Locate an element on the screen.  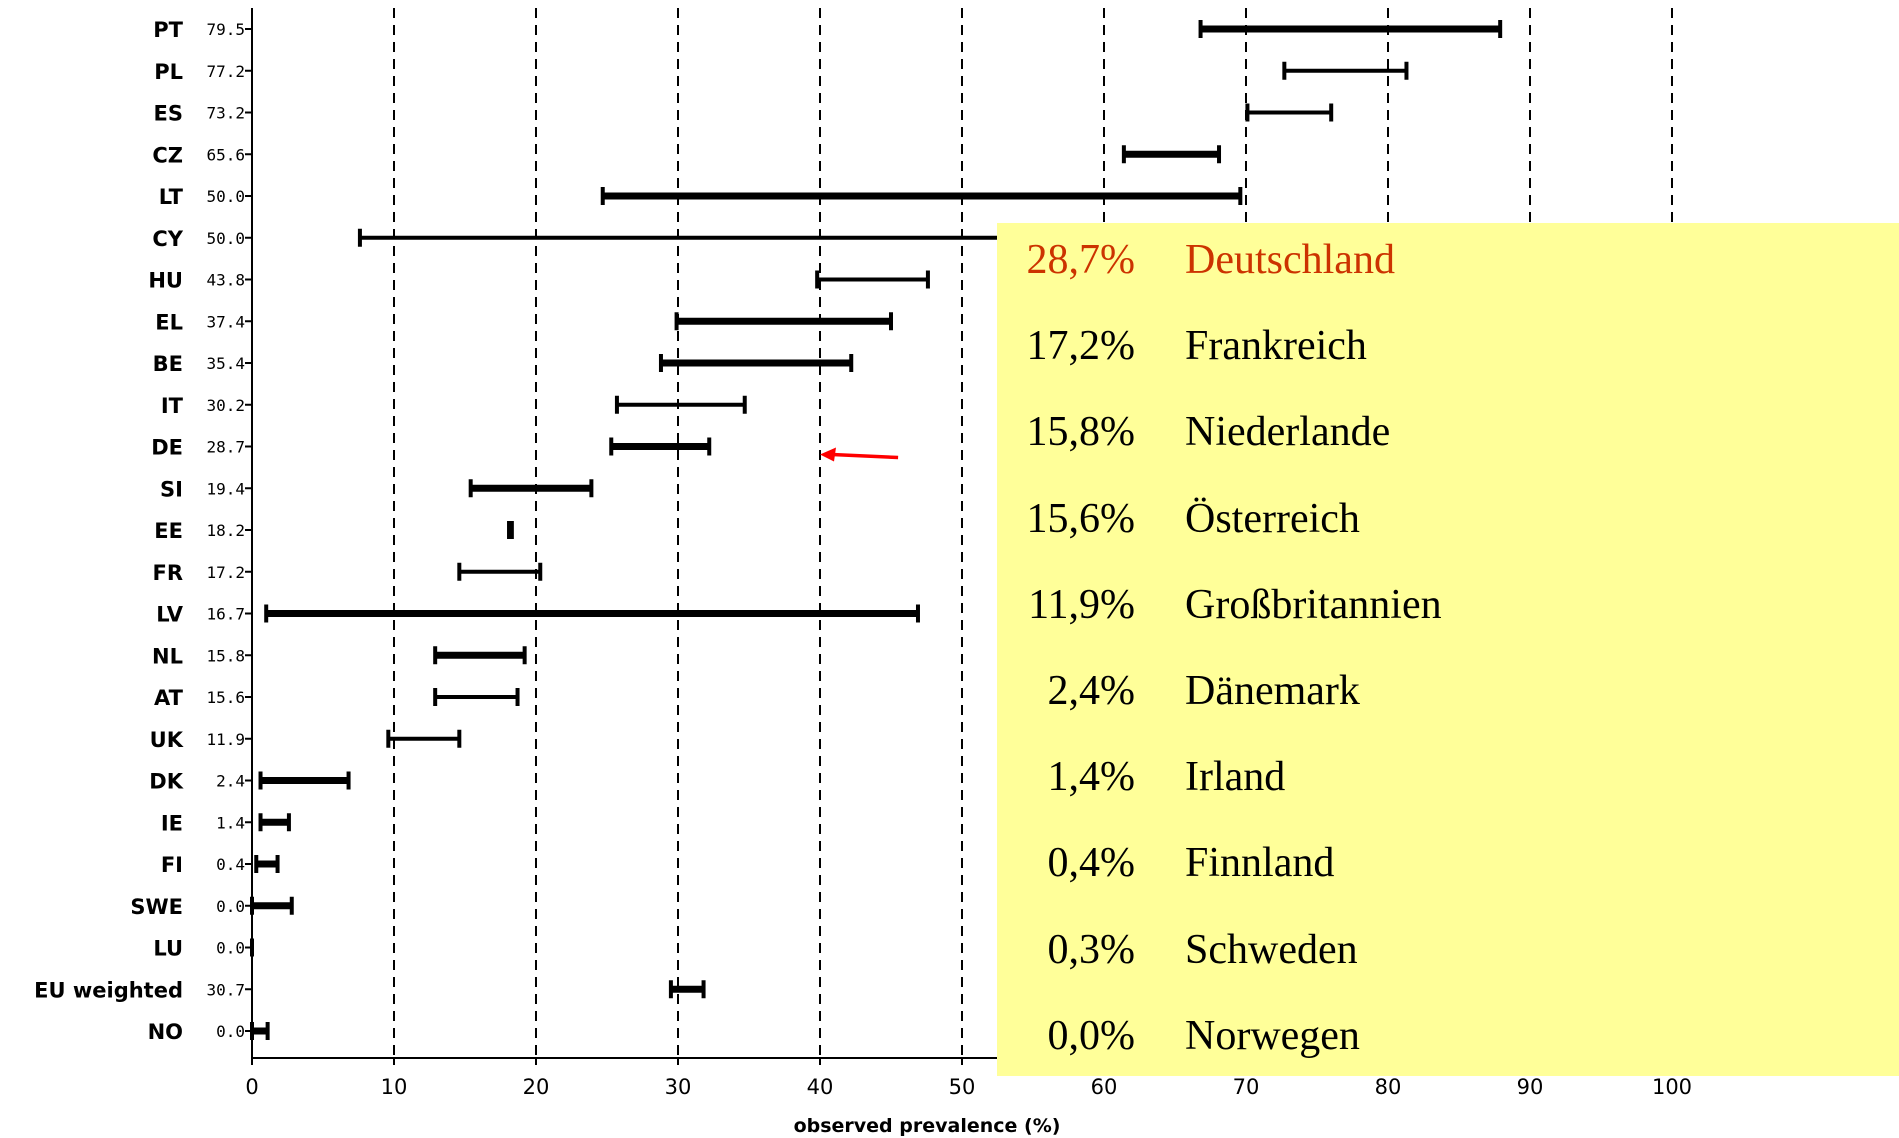
chart-row: UK 11.9 is located at coordinates (306, 740).